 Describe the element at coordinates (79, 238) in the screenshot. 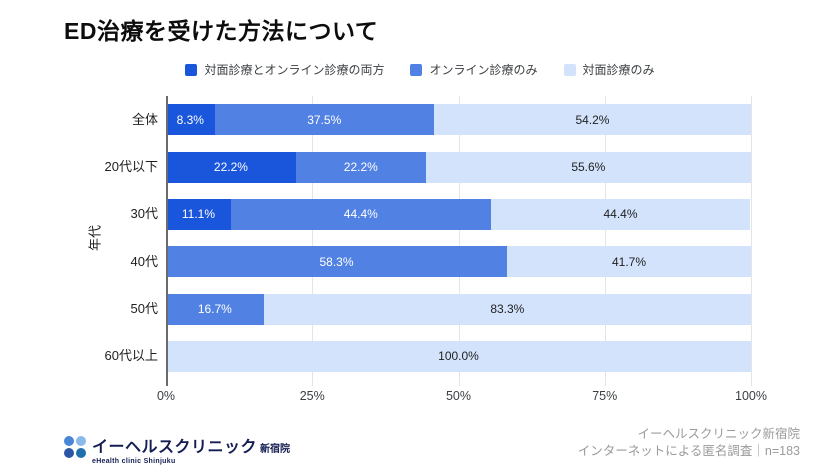

I see `y-axis-category-labels: 全体 20代以下 30代 40代 50代 60代以上` at that location.